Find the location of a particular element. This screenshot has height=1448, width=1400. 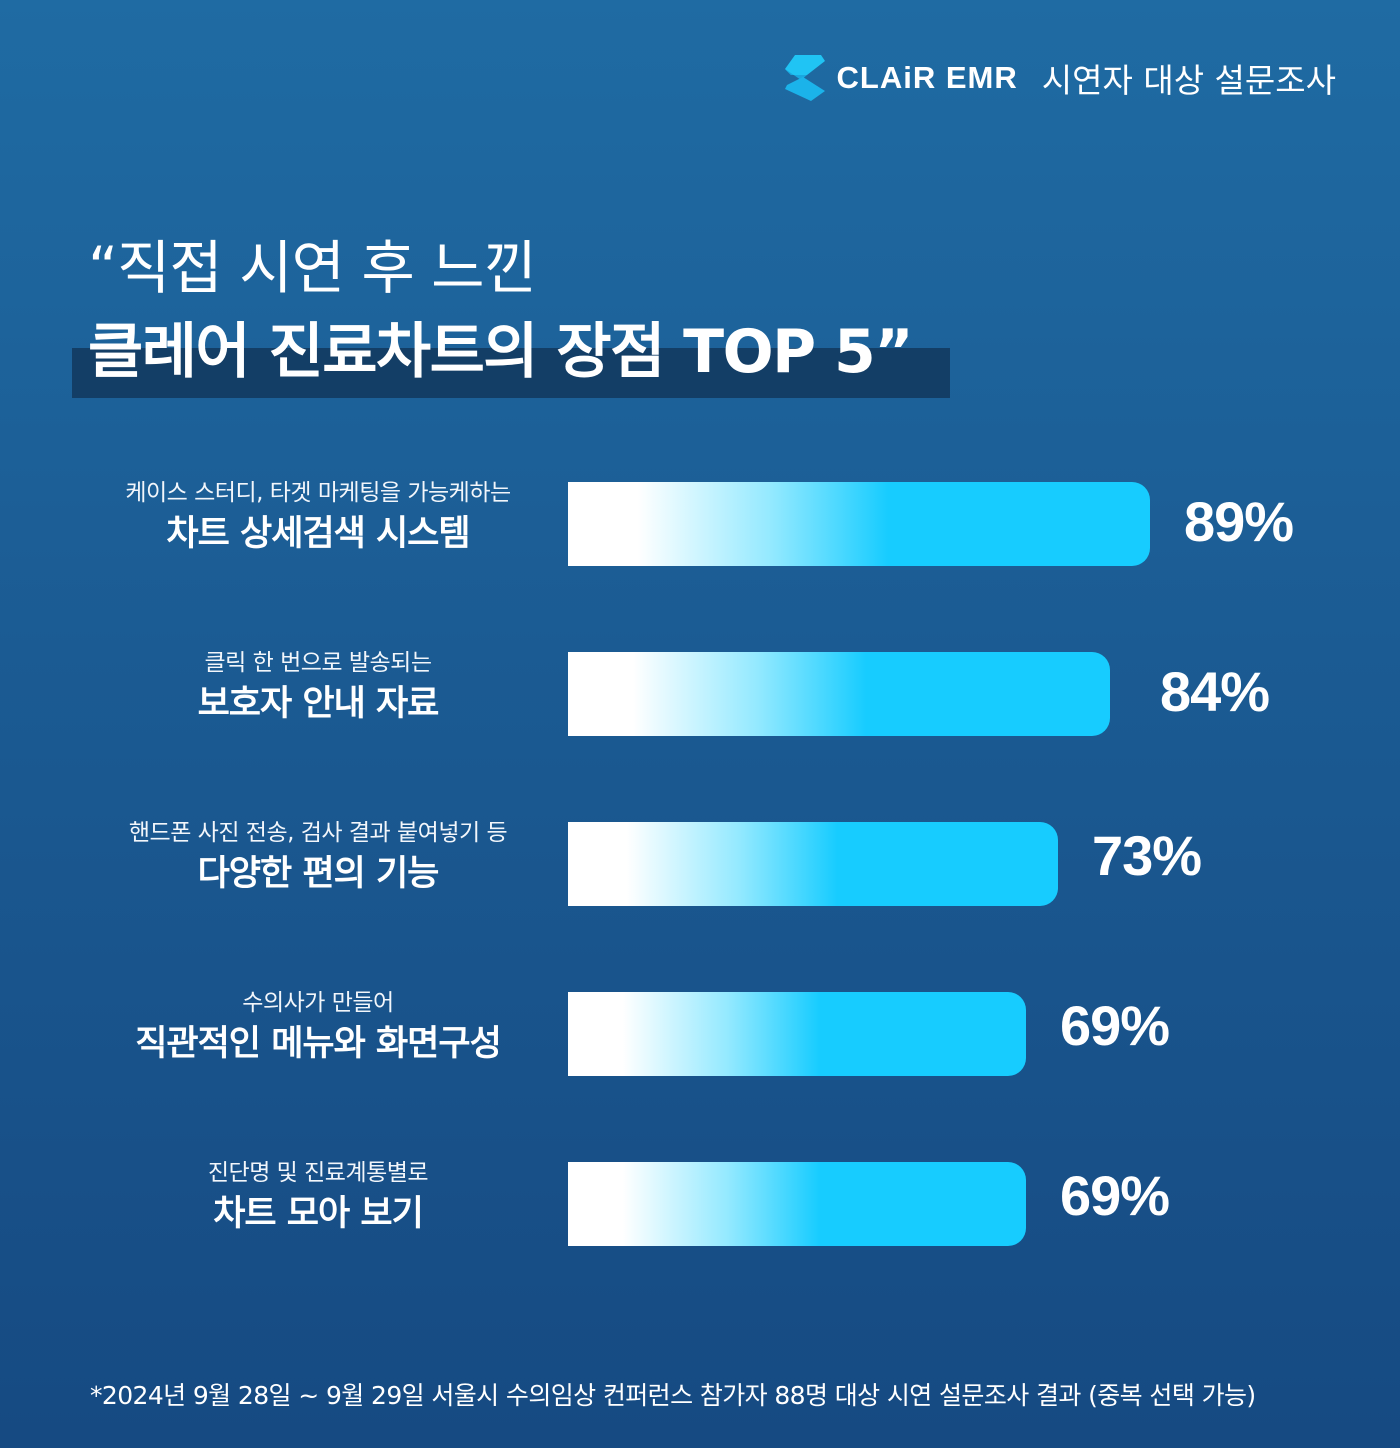

chart-row: 클릭 한 번으로 발송되는 보호자 안내 자료 84% is located at coordinates (700, 693).